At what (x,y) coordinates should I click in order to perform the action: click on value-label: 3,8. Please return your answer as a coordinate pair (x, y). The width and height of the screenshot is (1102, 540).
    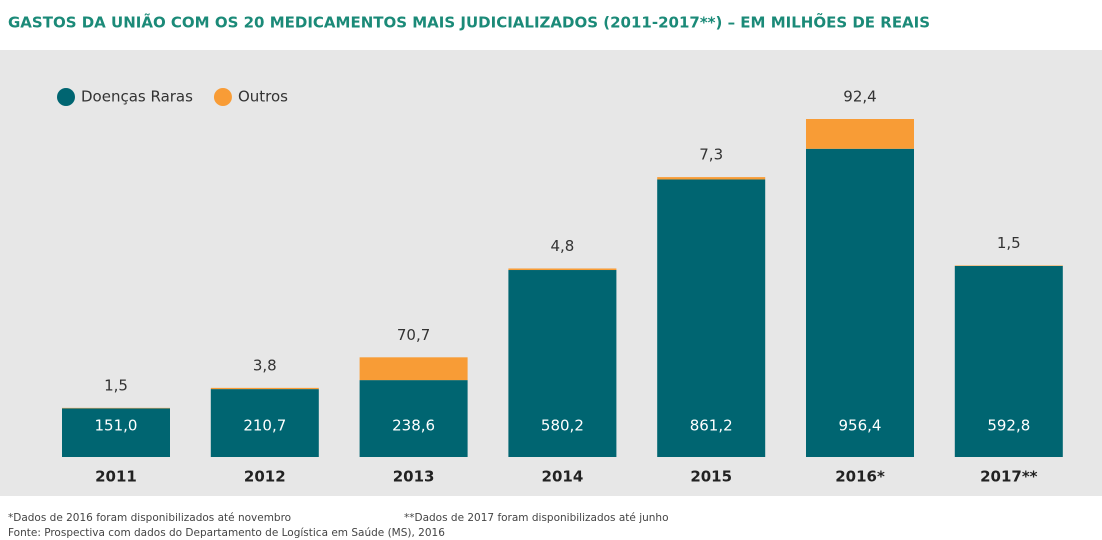
    Looking at the image, I should click on (265, 365).